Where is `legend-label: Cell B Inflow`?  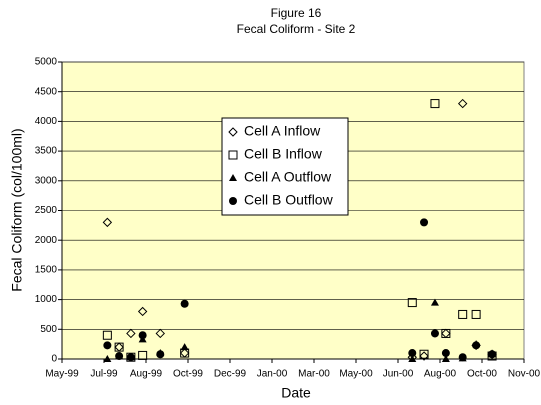
legend-label: Cell B Inflow is located at coordinates (283, 154).